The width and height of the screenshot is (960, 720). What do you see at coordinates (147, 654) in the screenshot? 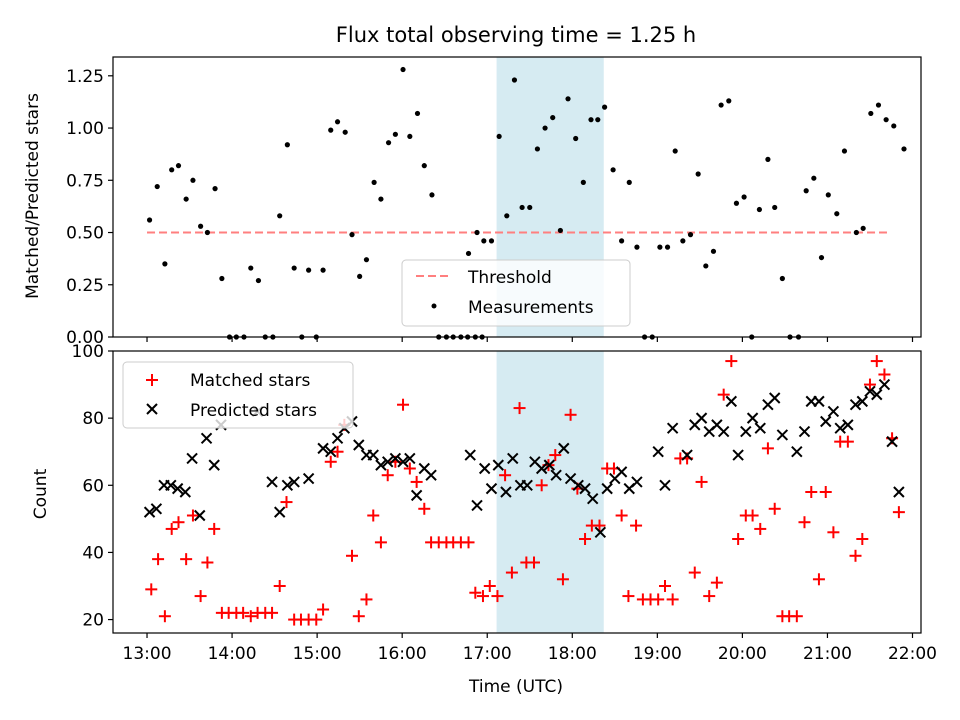
I see `bottom-x-tick-label: 13:00` at bounding box center [147, 654].